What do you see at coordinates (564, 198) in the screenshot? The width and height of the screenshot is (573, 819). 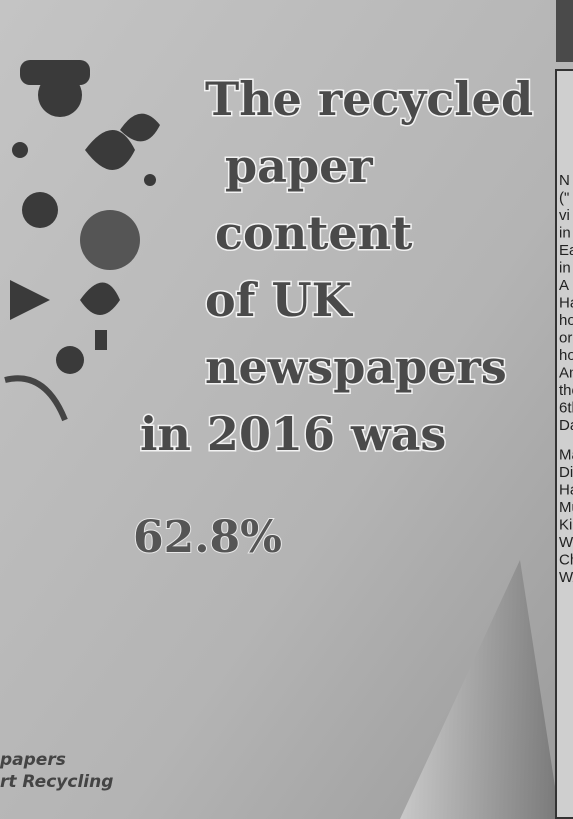 I see `sidebar-line: ("` at bounding box center [564, 198].